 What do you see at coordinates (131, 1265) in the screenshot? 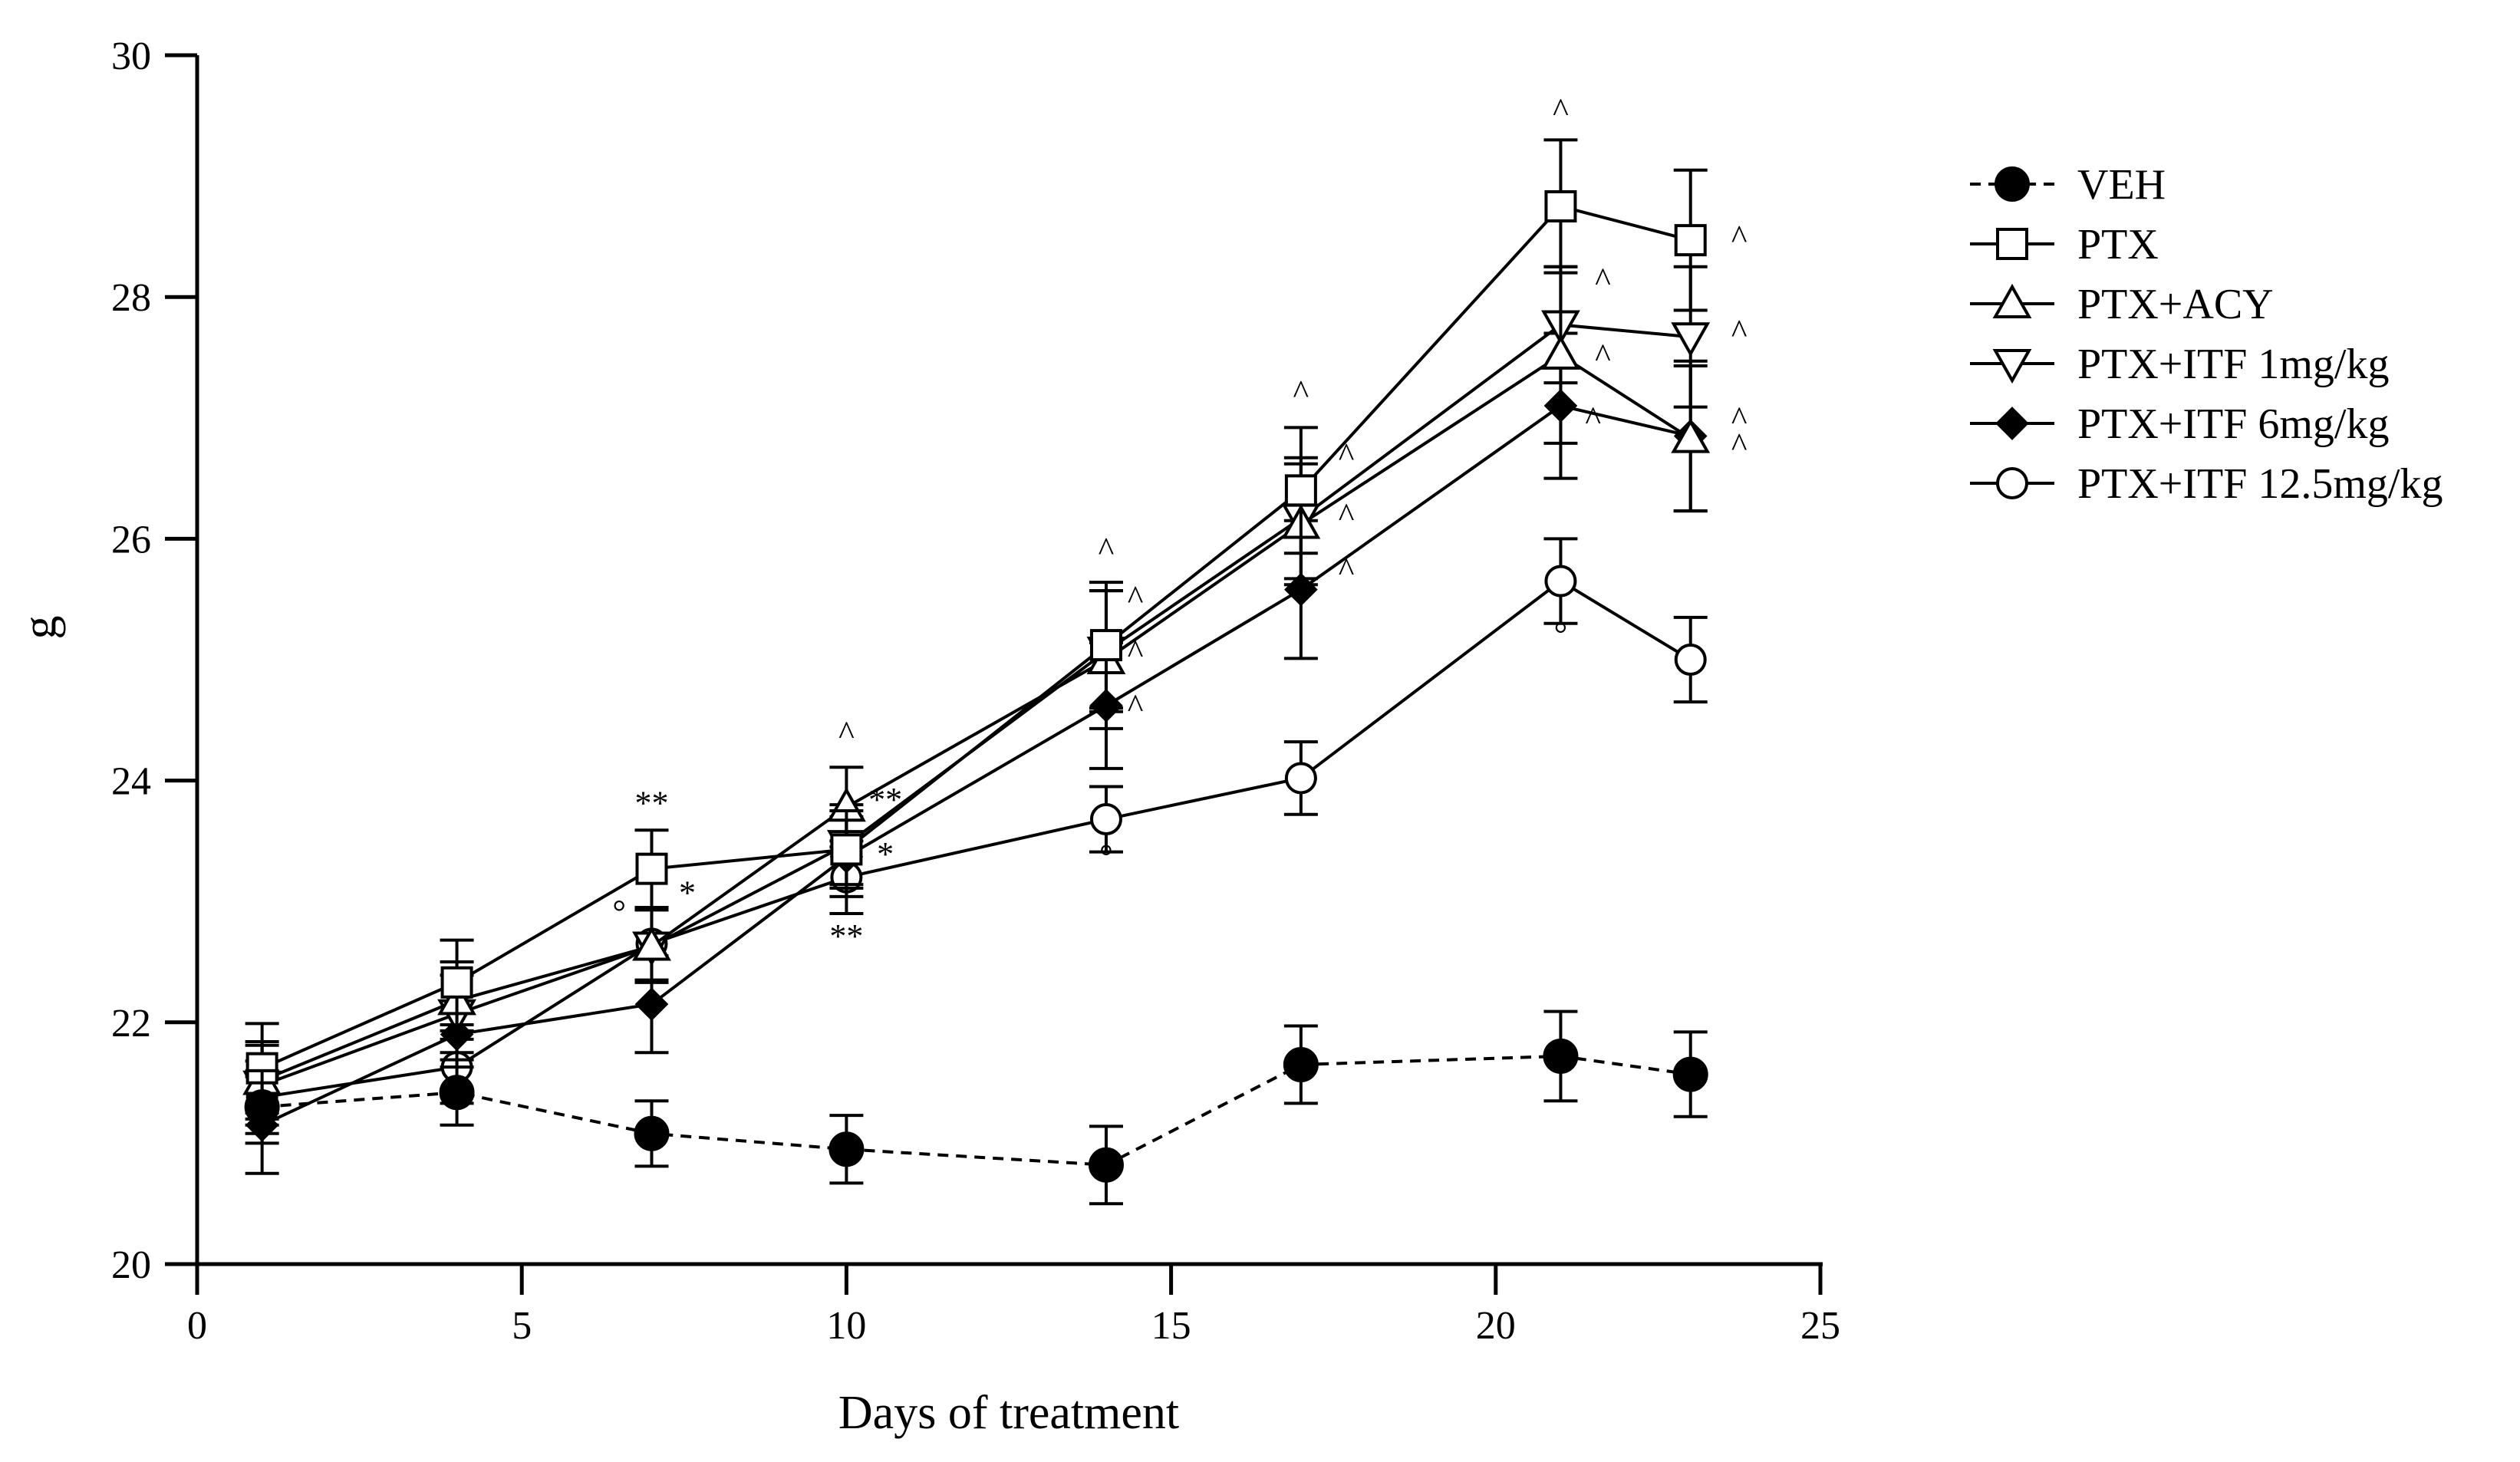
I see `y-tick-label: 20` at bounding box center [131, 1265].